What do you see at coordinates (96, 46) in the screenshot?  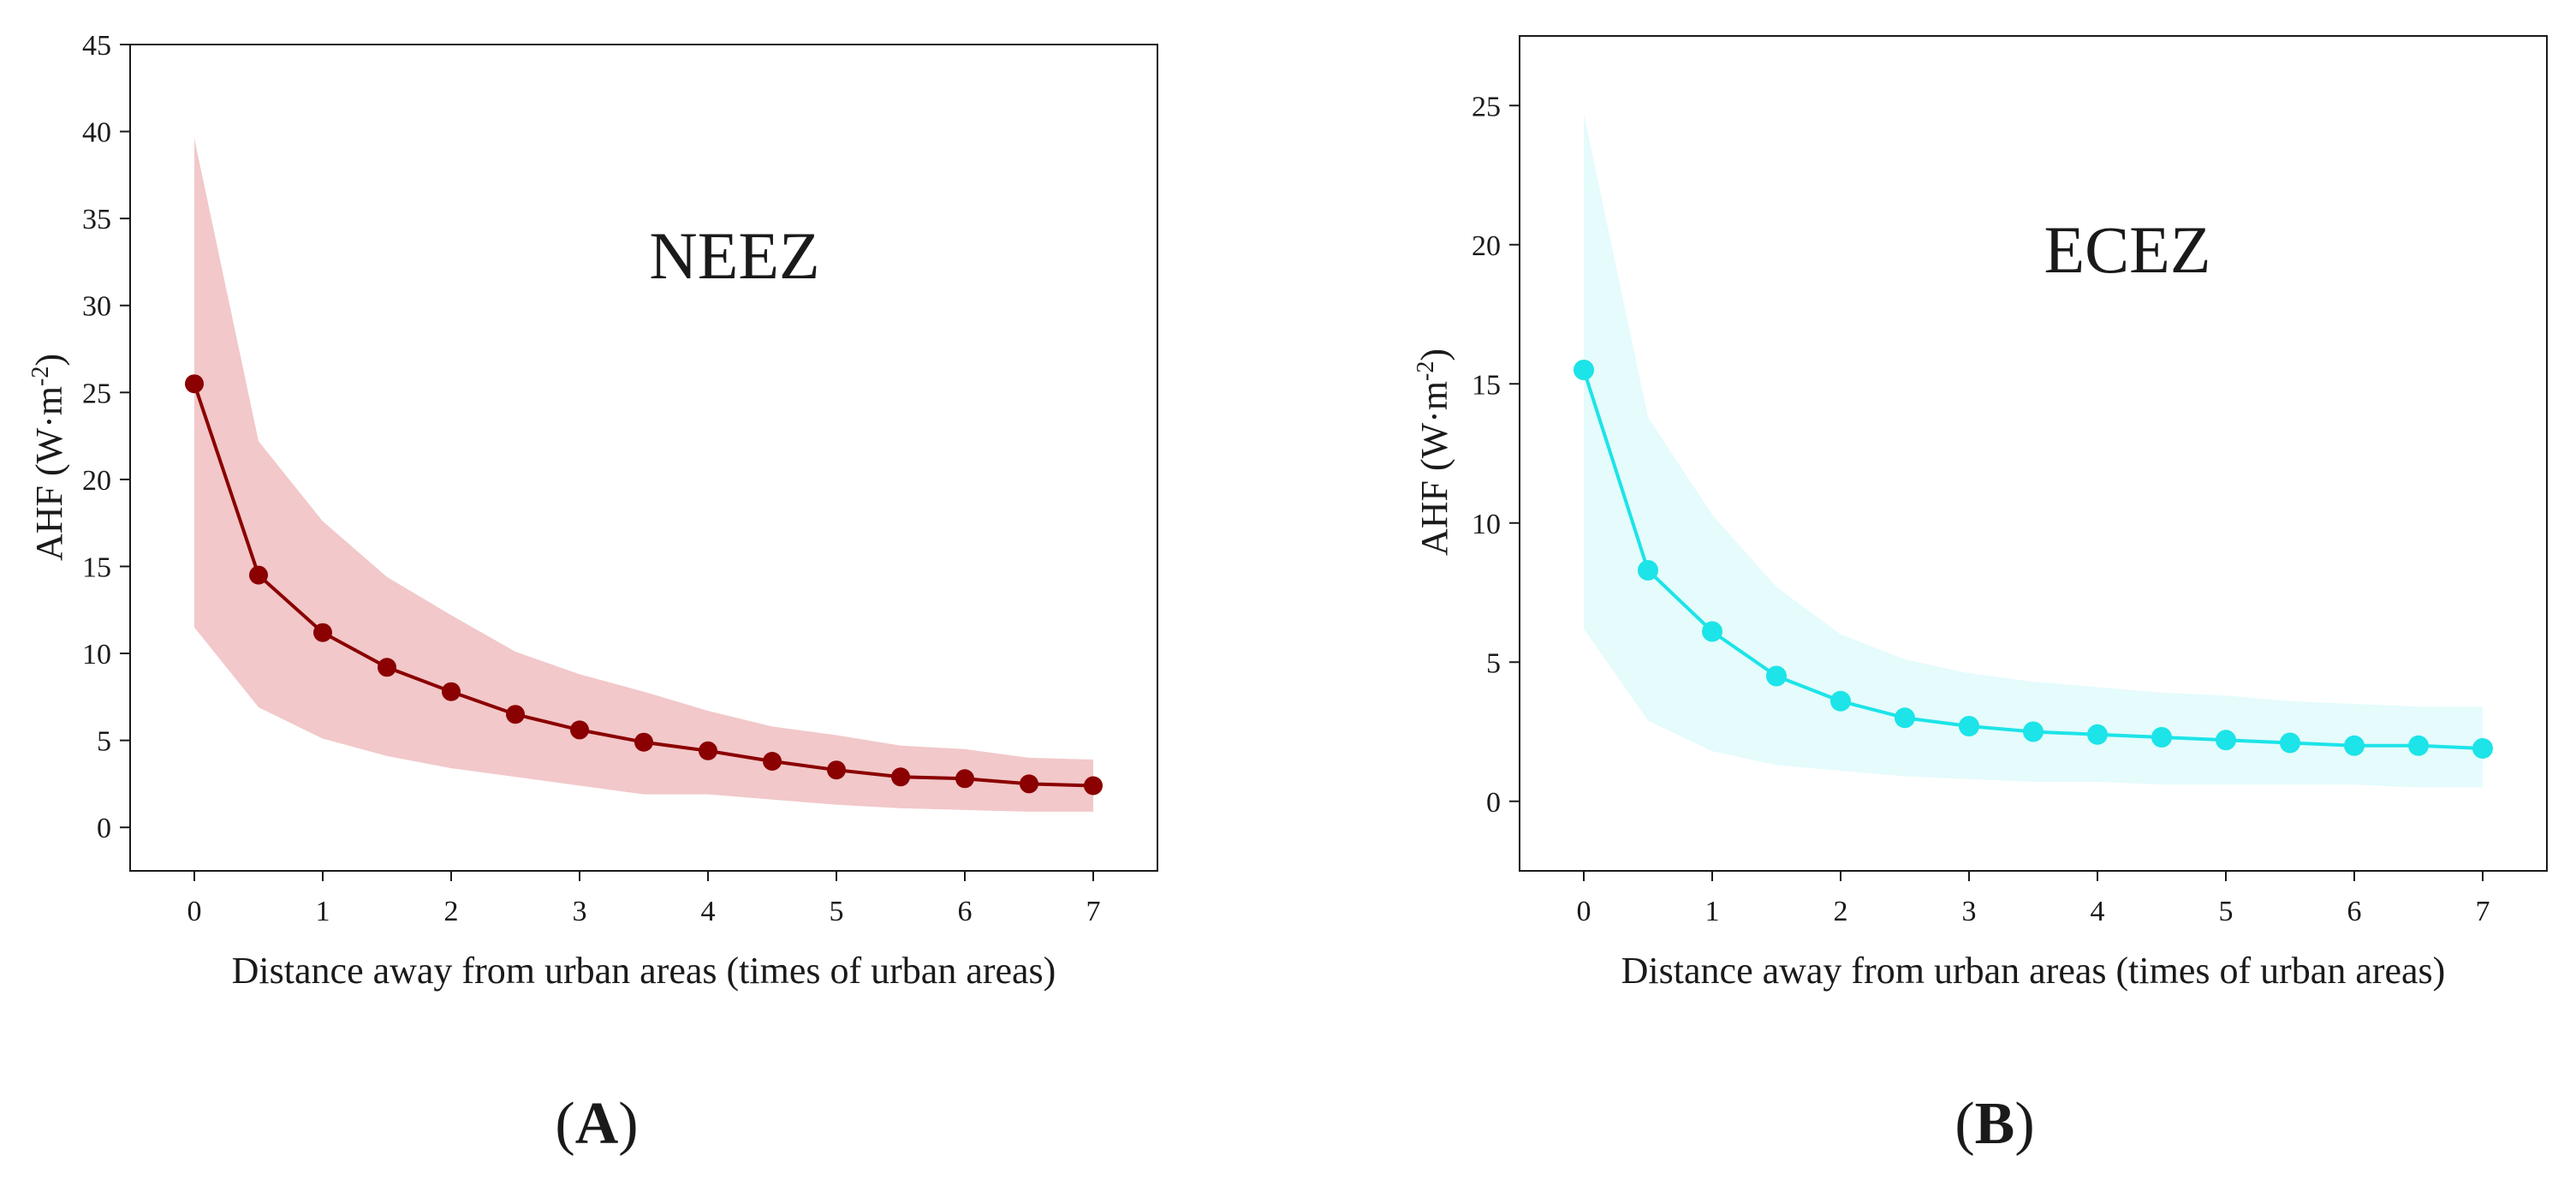 I see `y-tick-label: 45` at bounding box center [96, 46].